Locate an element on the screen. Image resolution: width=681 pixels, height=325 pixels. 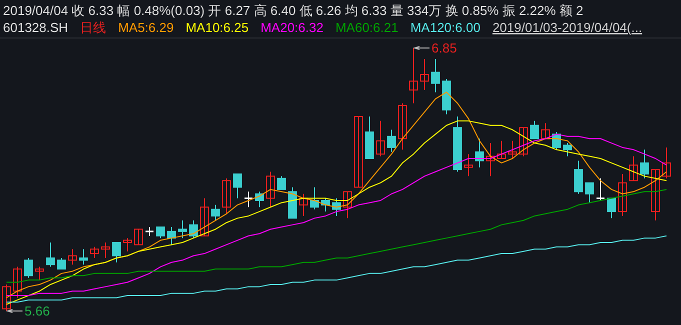
text: MA5:6.29 is located at coordinates (146, 27).